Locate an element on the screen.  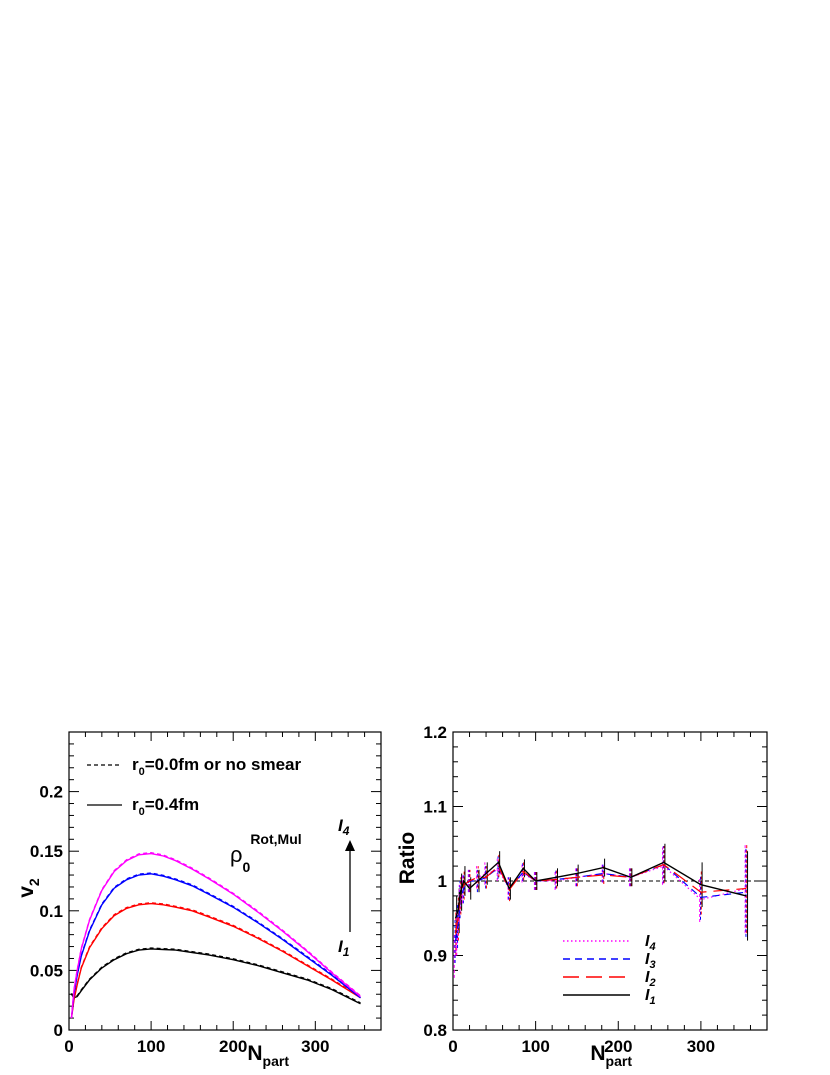
left-series-3-solid is located at coordinates (215, 935).